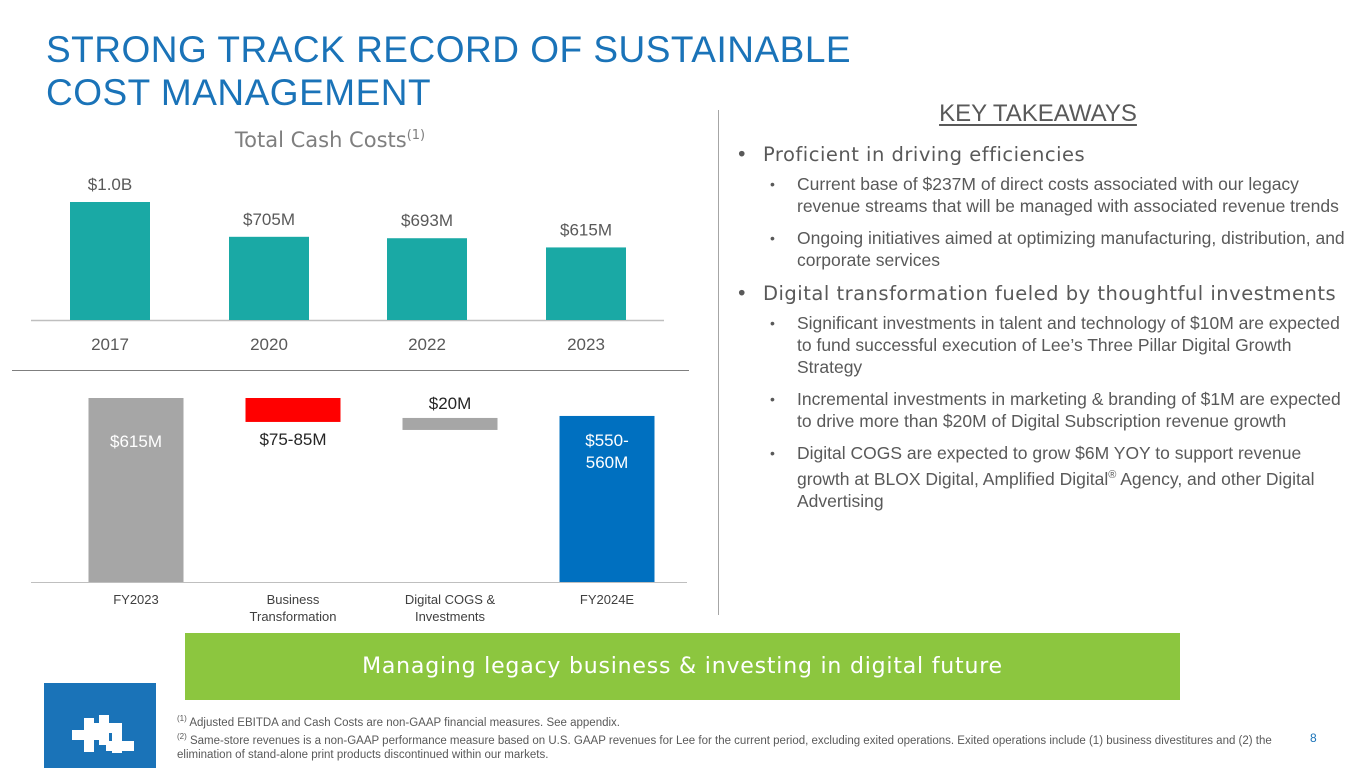 The height and width of the screenshot is (773, 1365). What do you see at coordinates (607, 498) in the screenshot?
I see `bar-fy2024e` at bounding box center [607, 498].